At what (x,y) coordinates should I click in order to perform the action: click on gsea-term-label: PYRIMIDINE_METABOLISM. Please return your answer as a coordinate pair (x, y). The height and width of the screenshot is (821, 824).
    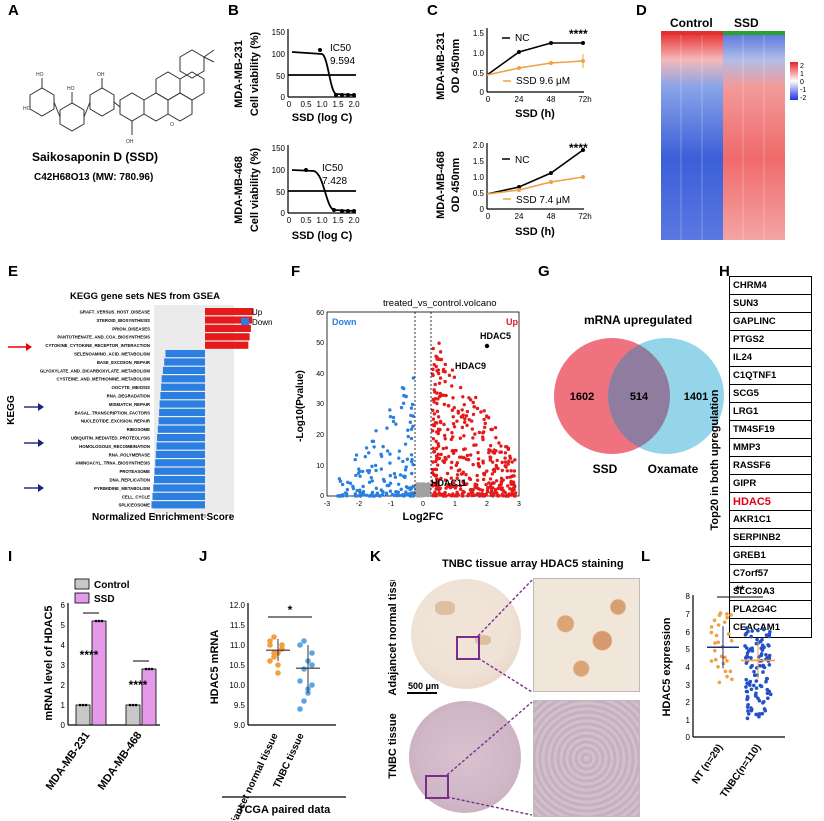
    Looking at the image, I should click on (122, 488).